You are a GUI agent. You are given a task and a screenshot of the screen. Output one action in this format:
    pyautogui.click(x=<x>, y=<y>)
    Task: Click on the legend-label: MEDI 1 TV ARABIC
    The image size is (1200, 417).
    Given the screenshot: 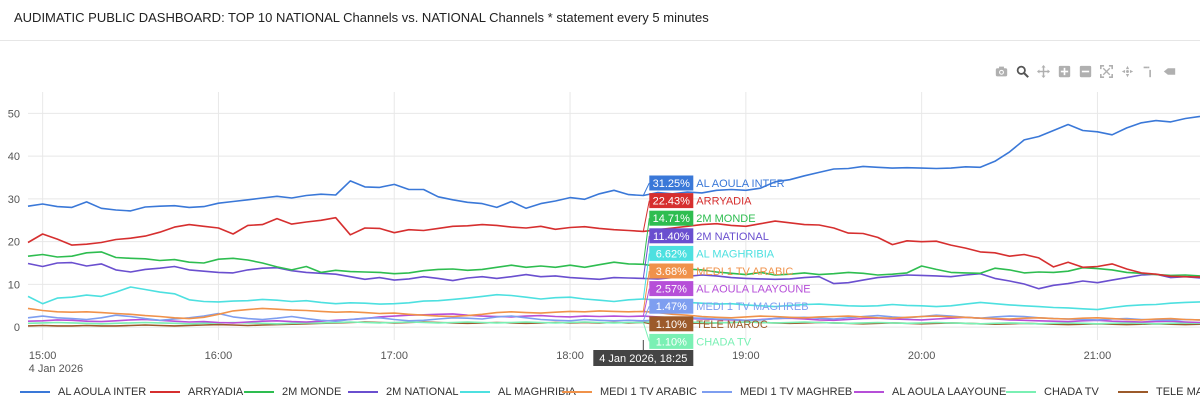 What is the action you would take?
    pyautogui.click(x=648, y=392)
    